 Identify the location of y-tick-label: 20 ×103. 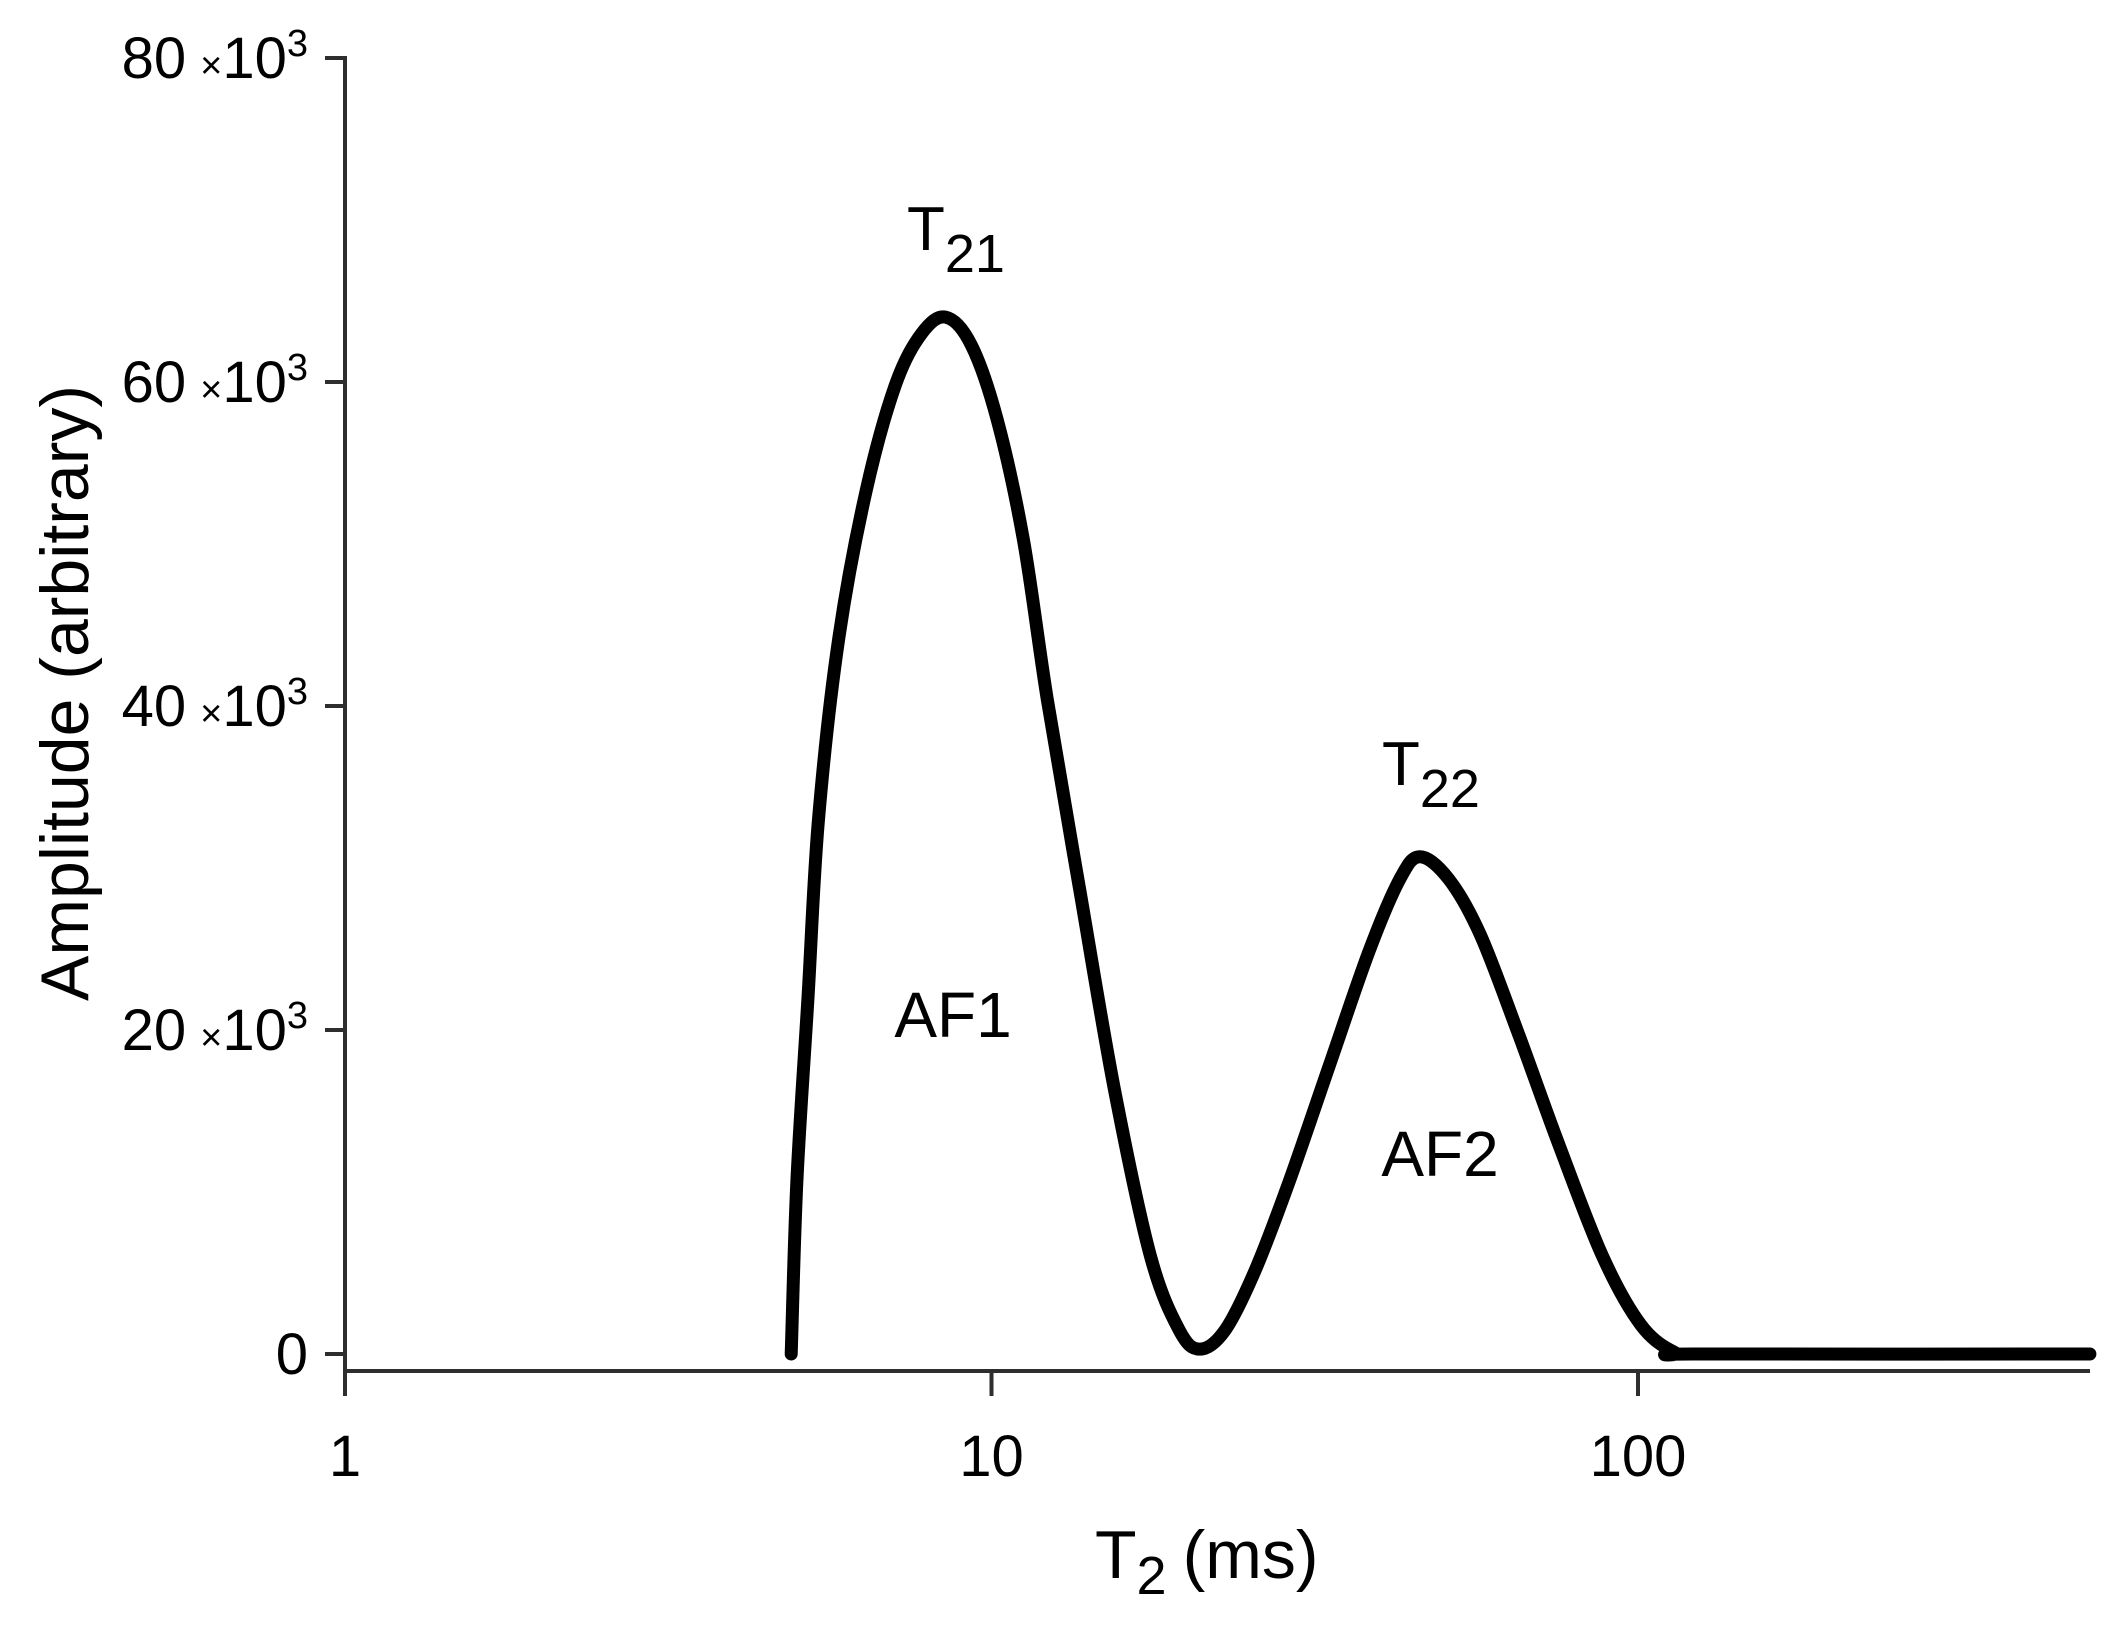
(215, 1029).